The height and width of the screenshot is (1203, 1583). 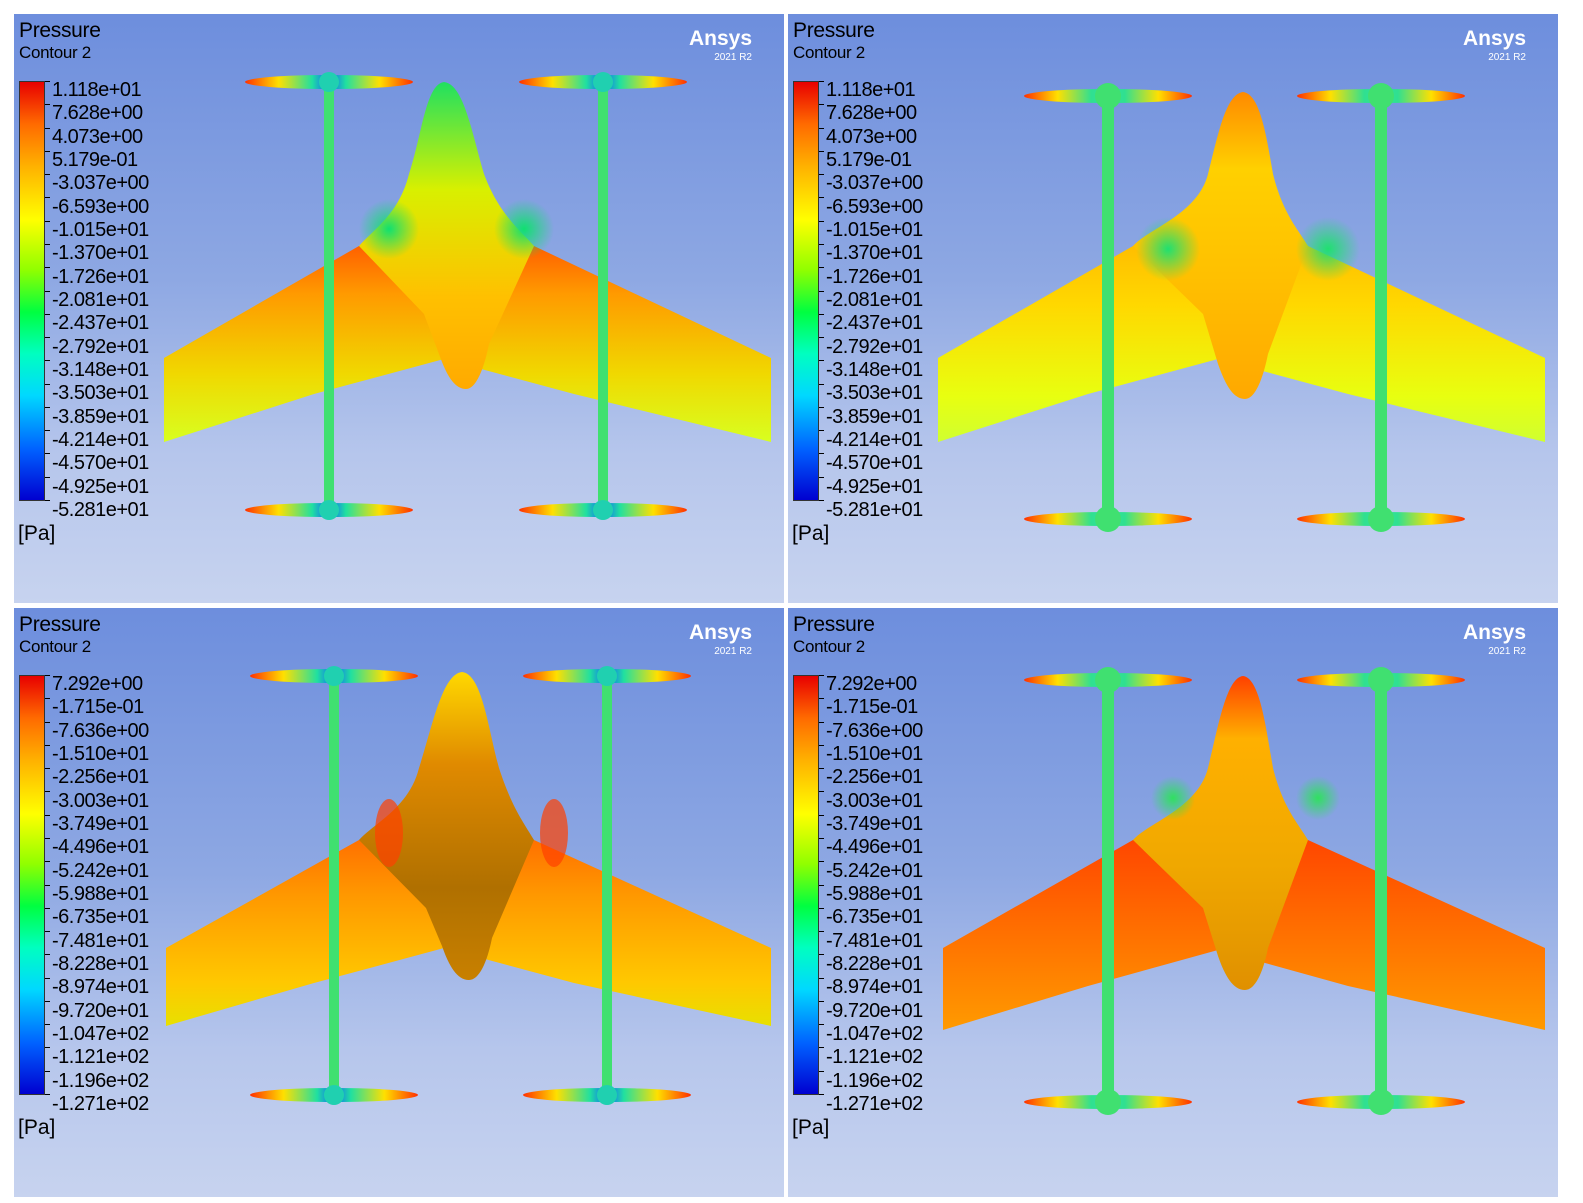 What do you see at coordinates (874, 1057) in the screenshot?
I see `legend-label: -1.121e+02` at bounding box center [874, 1057].